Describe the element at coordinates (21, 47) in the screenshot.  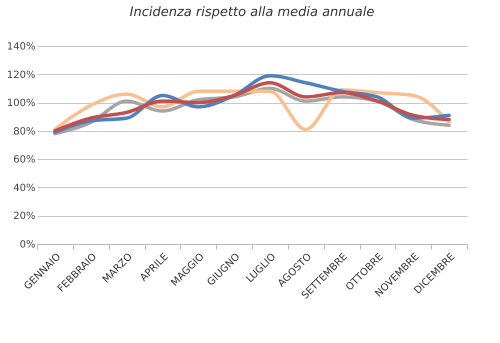
I see `y-tick-label: 140%` at that location.